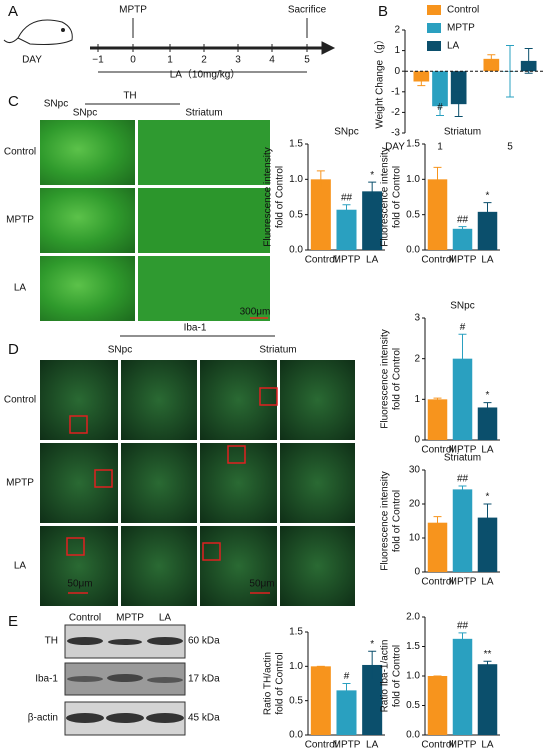 The width and height of the screenshot is (550, 755). I want to click on lane-label: LA, so click(165, 618).